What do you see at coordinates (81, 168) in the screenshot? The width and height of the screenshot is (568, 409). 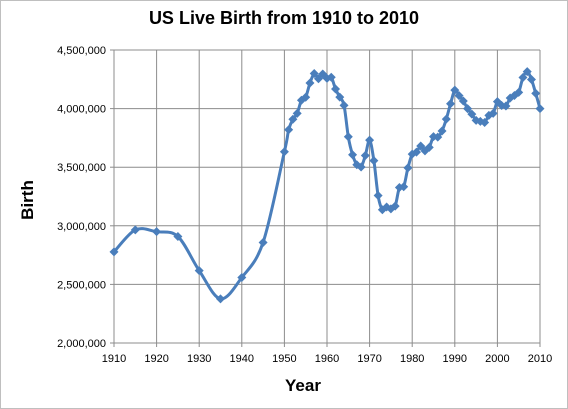 I see `y-tick-label: 3,500,000` at bounding box center [81, 168].